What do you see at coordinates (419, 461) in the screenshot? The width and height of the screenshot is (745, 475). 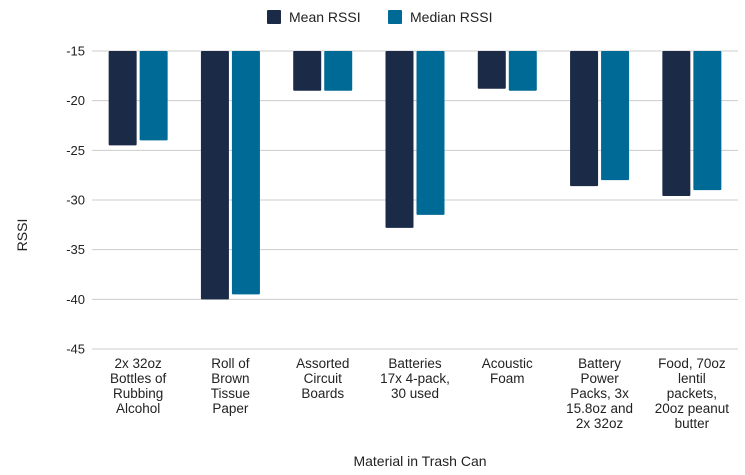 I see `x-axis-title: Material in Trash Can` at bounding box center [419, 461].